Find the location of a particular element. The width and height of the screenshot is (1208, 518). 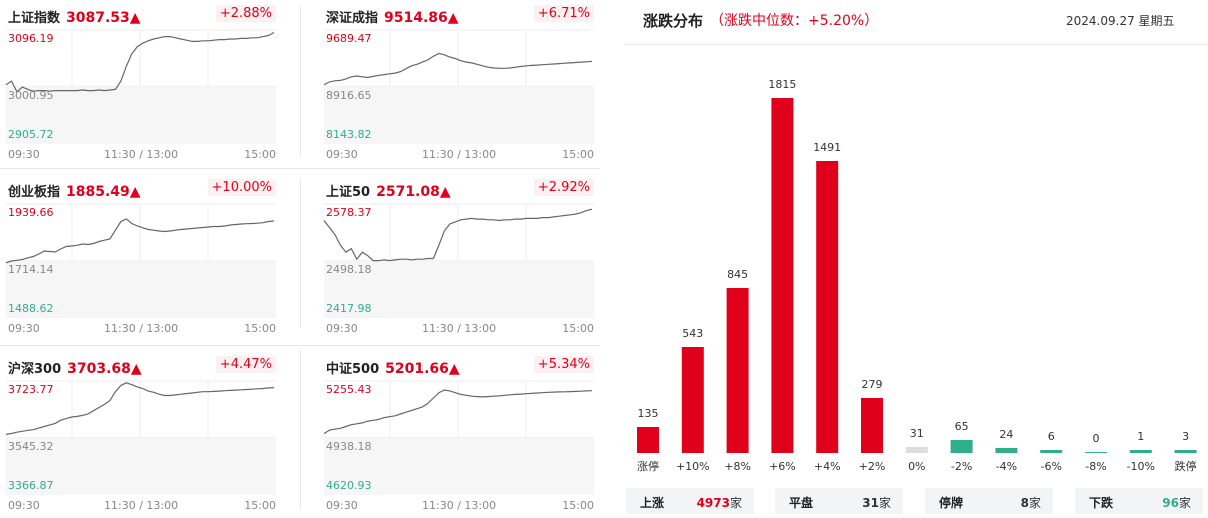

index-name: 深证成指 9514.86▲ is located at coordinates (392, 18).